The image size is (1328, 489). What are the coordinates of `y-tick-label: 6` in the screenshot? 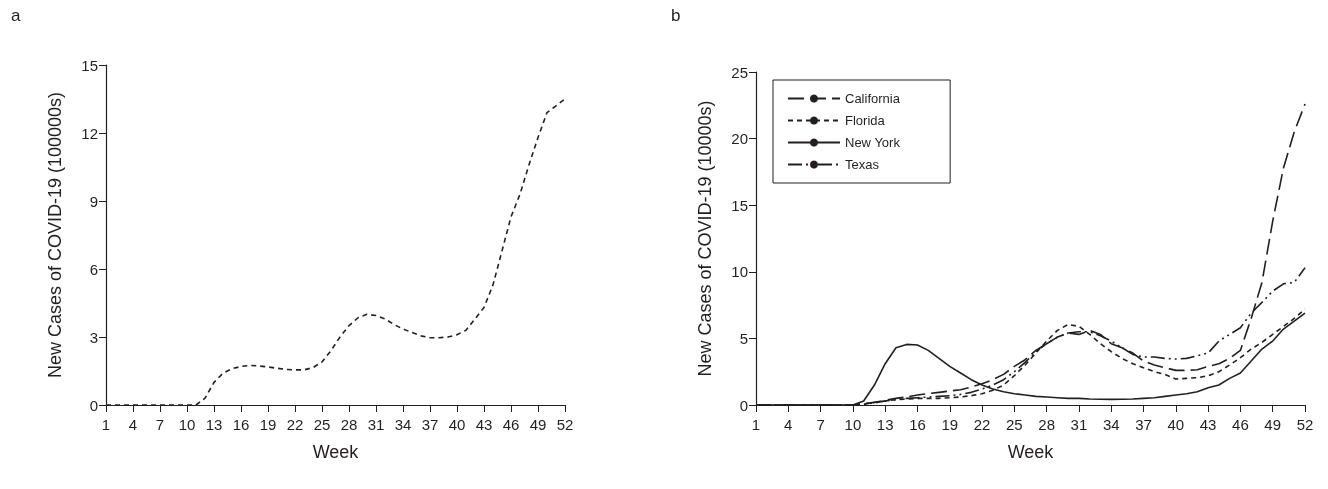 It's located at (93, 269).